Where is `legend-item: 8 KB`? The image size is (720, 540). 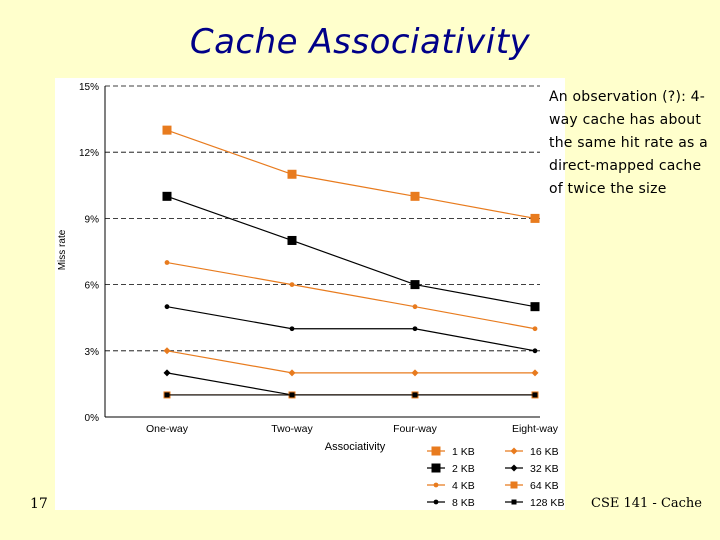
legend-item: 8 KB is located at coordinates (451, 503).